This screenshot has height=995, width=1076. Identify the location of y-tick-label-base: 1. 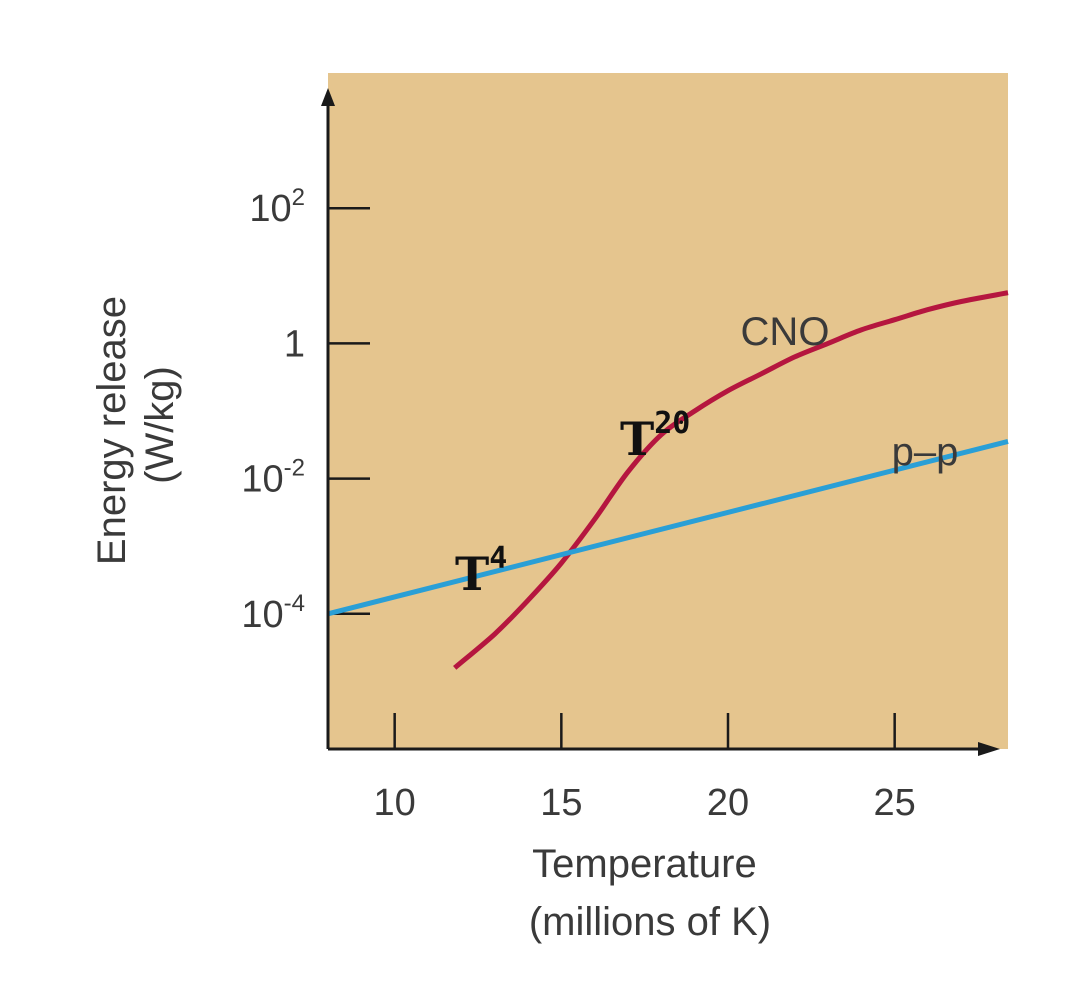
(294, 344).